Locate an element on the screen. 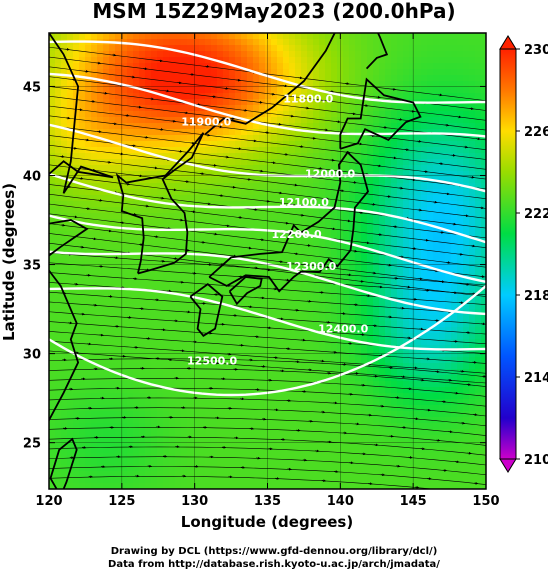 The width and height of the screenshot is (548, 573). x-tick-label: 150 is located at coordinates (485, 501).